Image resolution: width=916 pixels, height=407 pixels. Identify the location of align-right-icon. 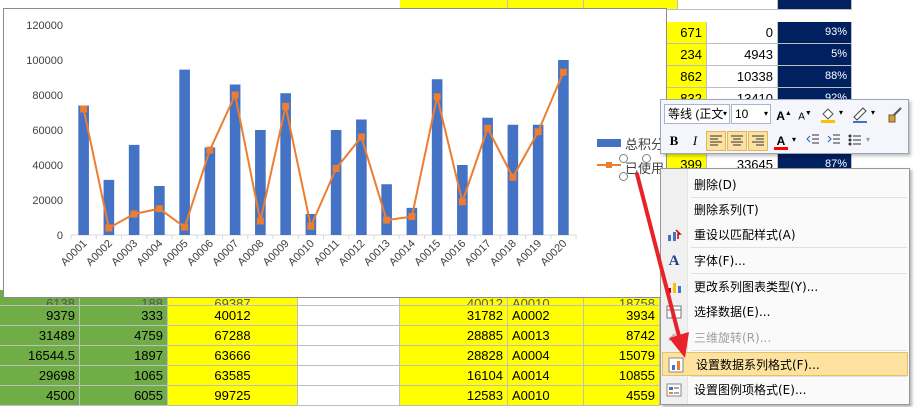
(758, 141).